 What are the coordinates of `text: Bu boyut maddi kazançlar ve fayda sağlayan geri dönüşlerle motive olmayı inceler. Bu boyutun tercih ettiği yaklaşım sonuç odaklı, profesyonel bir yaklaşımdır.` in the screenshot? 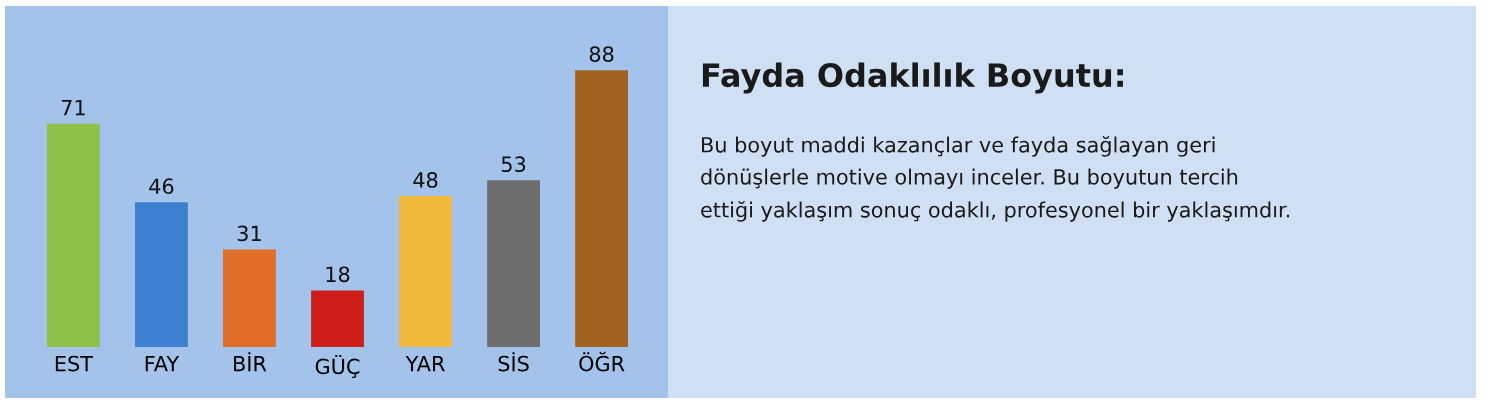 It's located at (995, 179).